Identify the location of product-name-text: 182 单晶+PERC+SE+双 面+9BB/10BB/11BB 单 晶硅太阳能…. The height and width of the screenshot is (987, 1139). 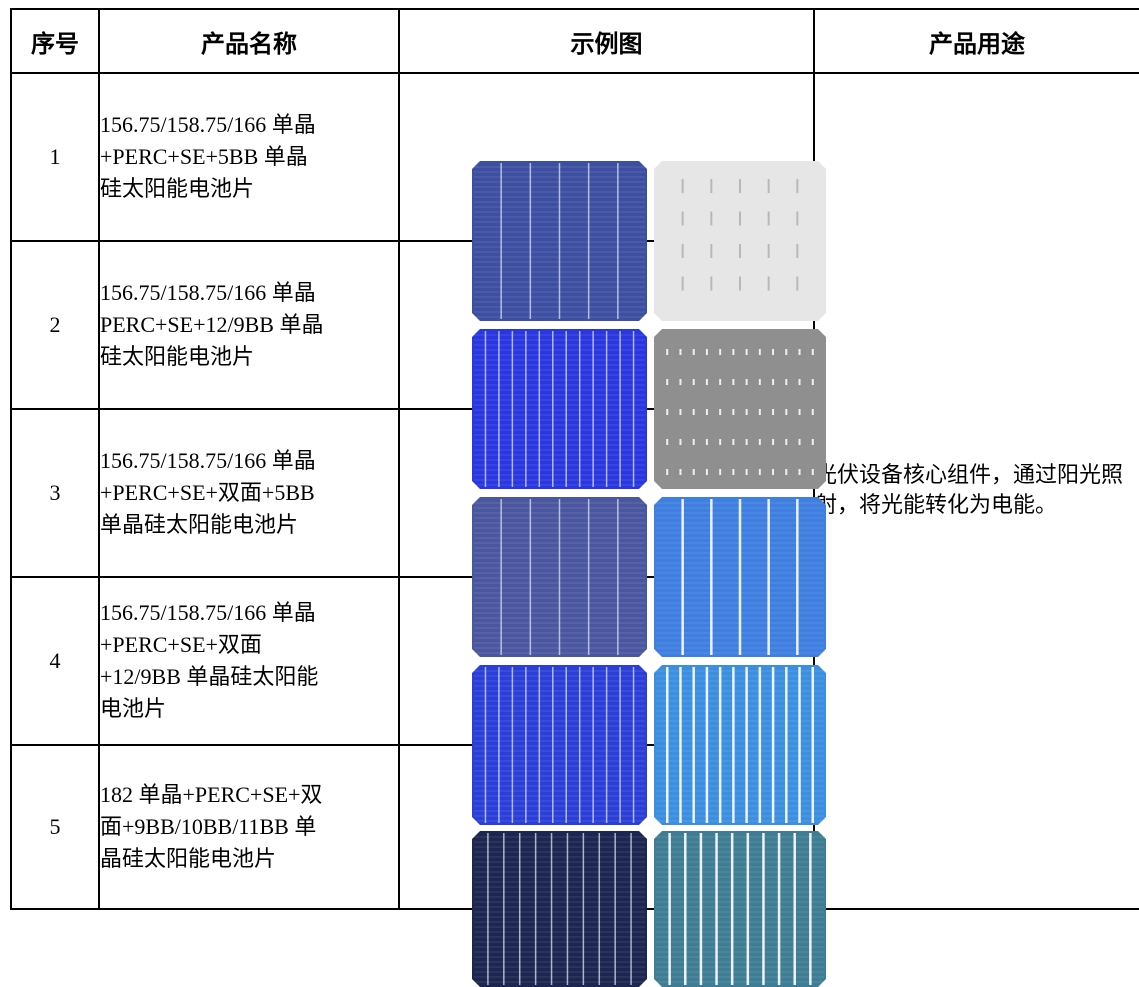
(211, 826).